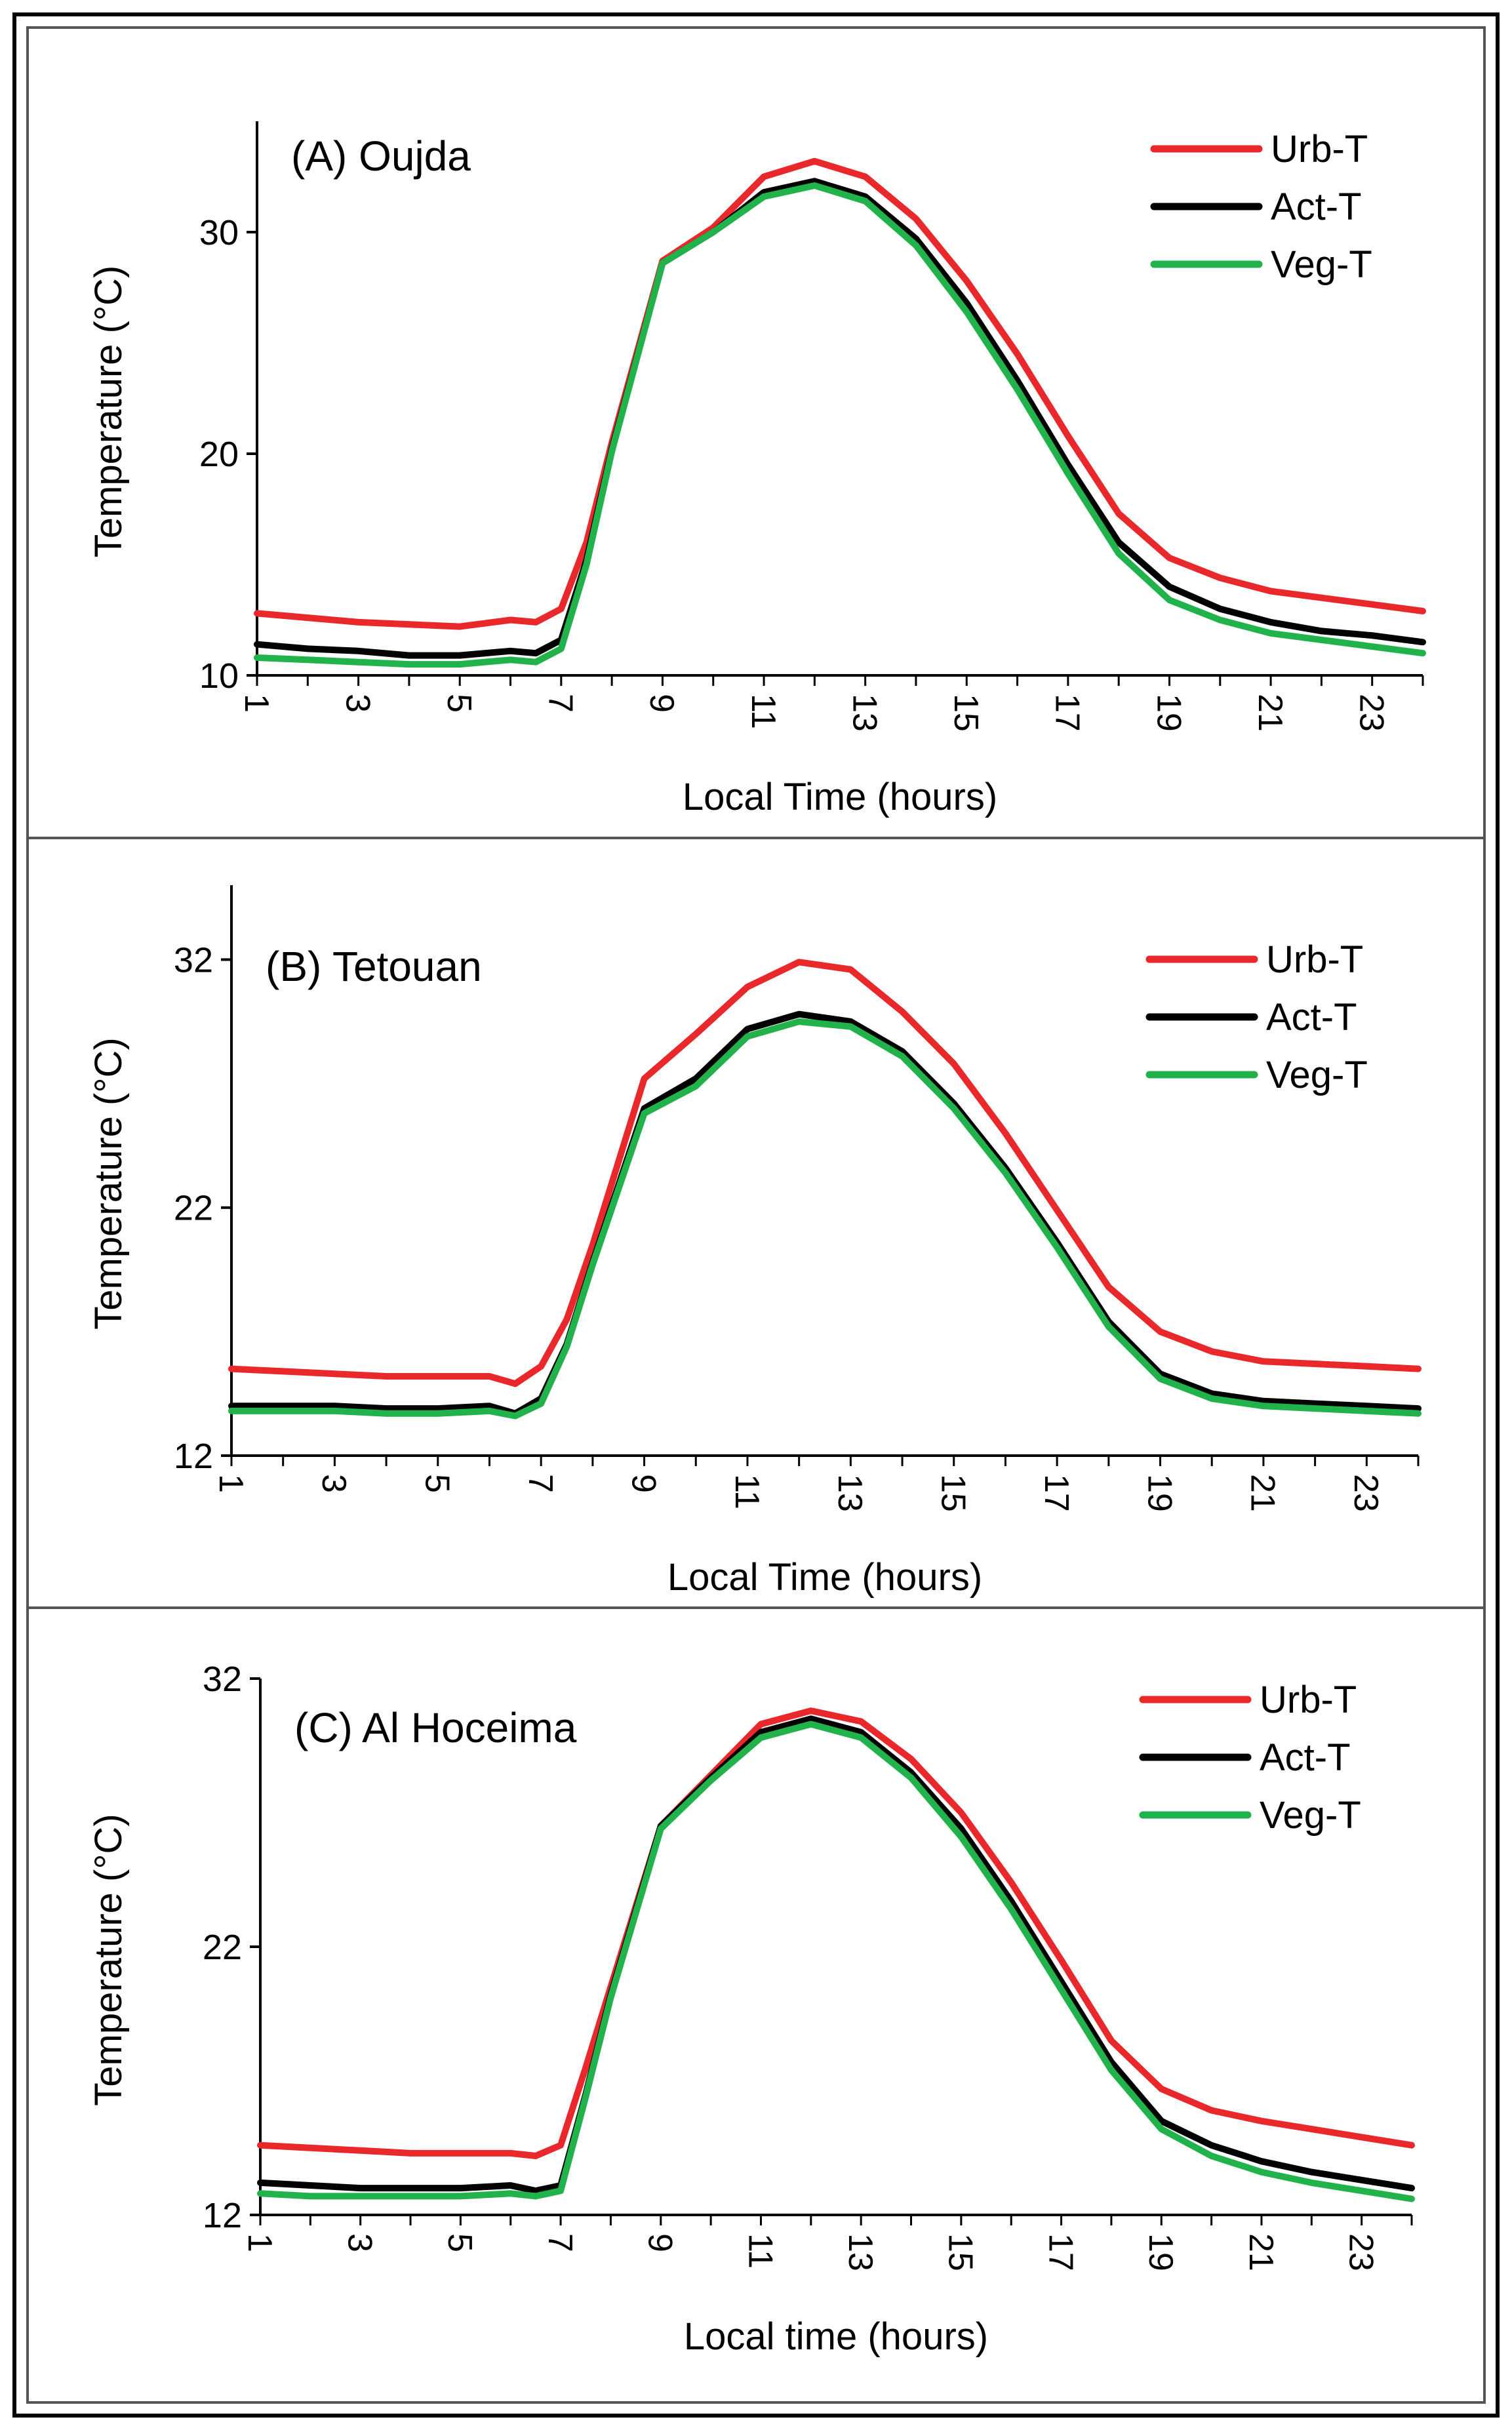 The image size is (1512, 2430). Describe the element at coordinates (374, 967) in the screenshot. I see `panel-title: (B) Tetouan` at that location.